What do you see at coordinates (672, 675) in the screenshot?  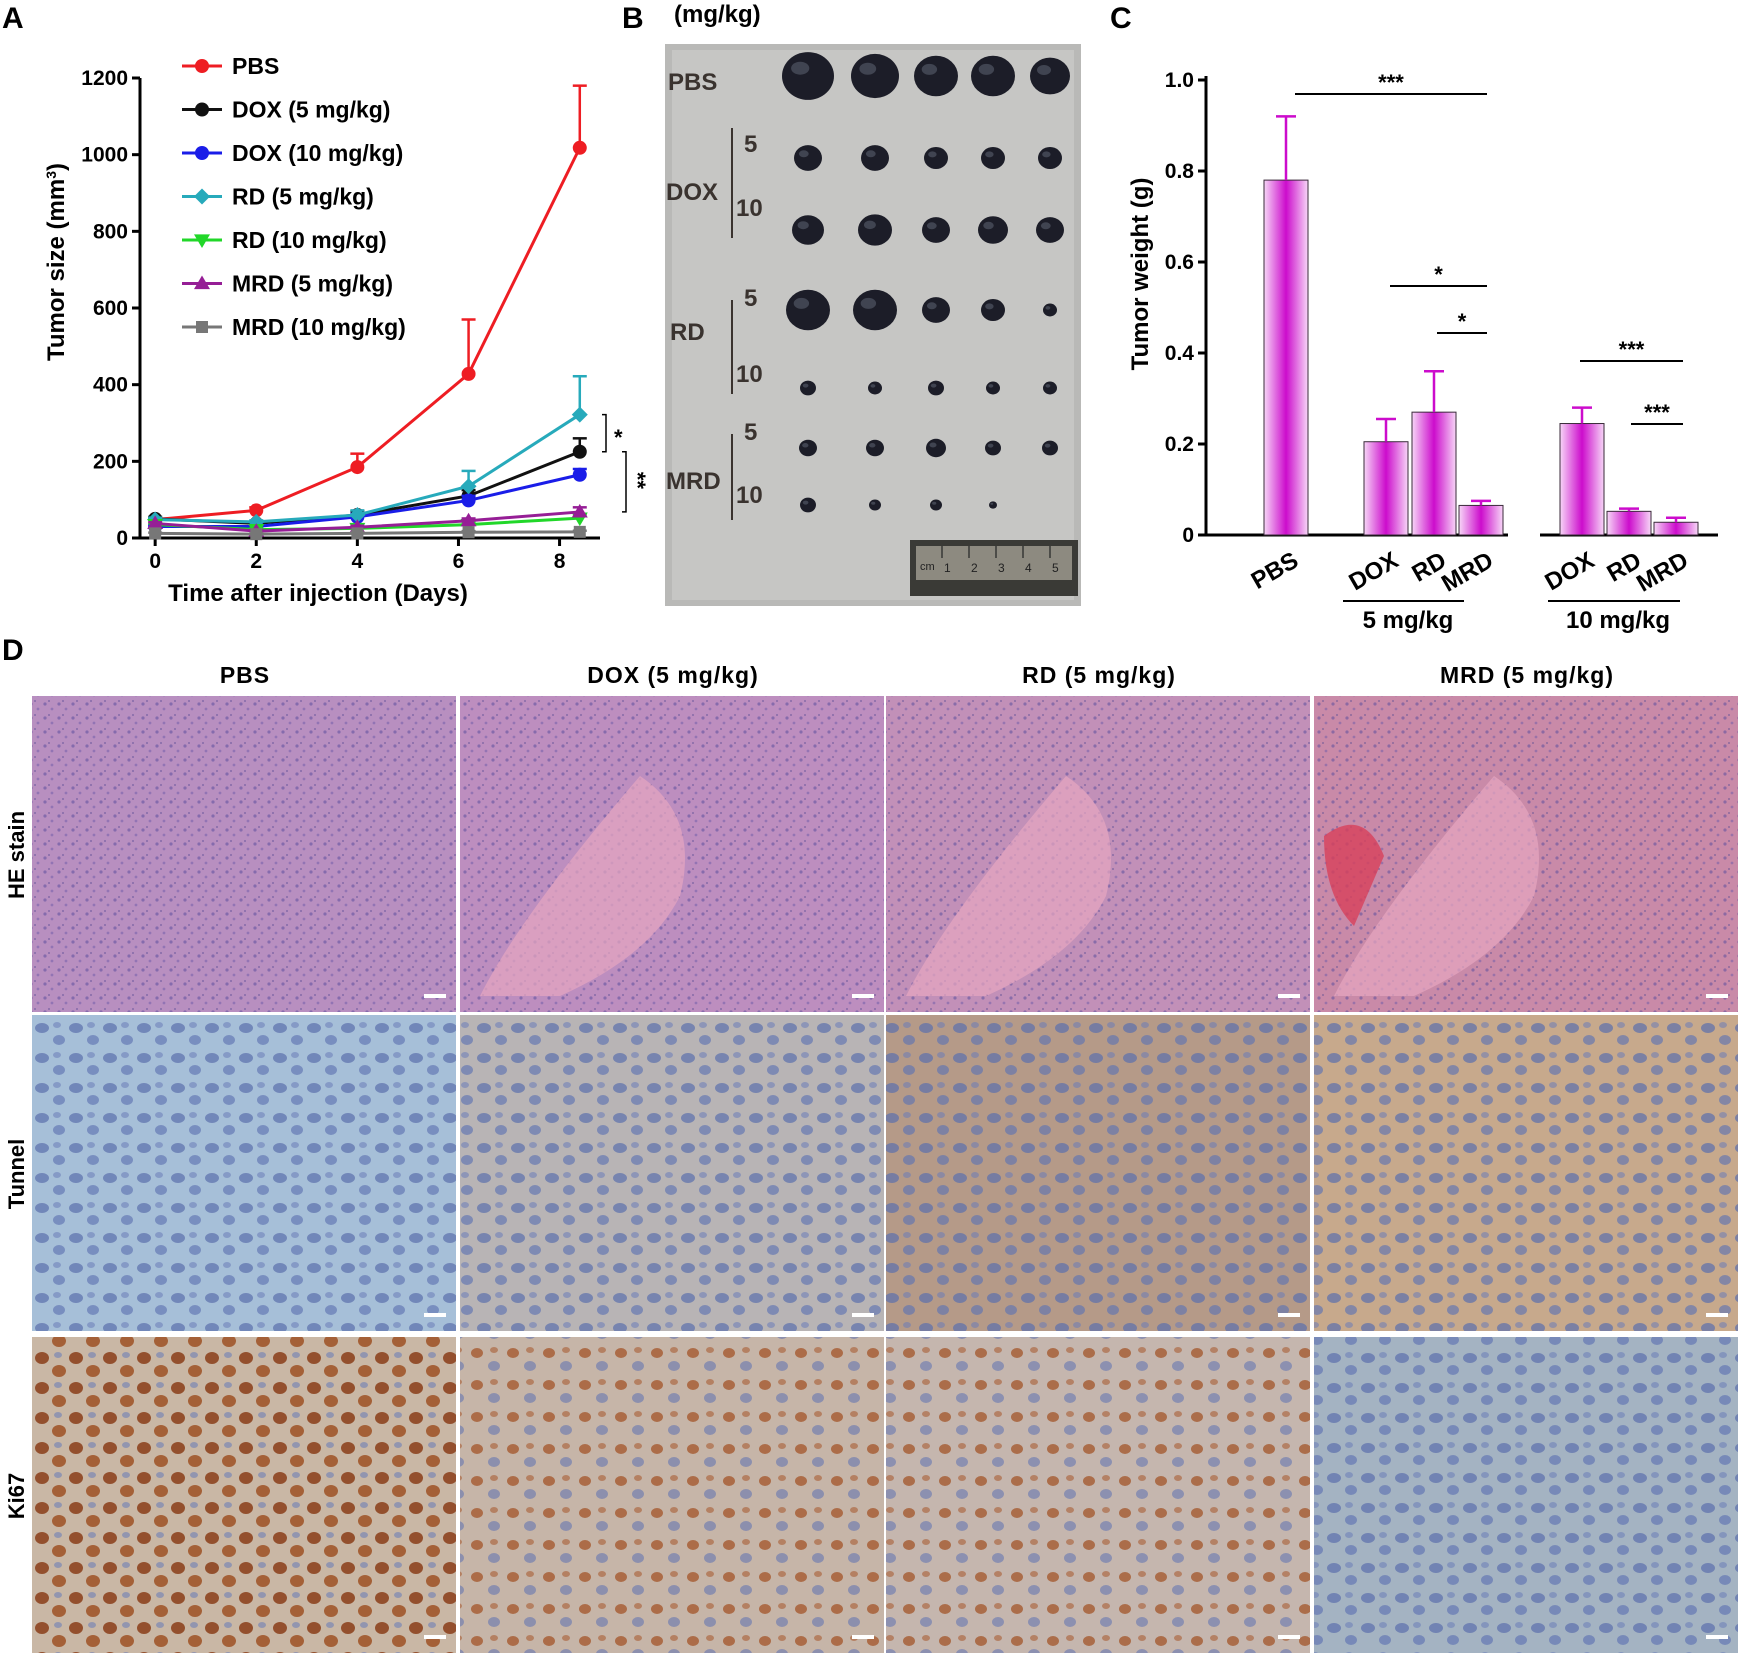 I see `histology-column-label: DOX (5 mg/kg)` at bounding box center [672, 675].